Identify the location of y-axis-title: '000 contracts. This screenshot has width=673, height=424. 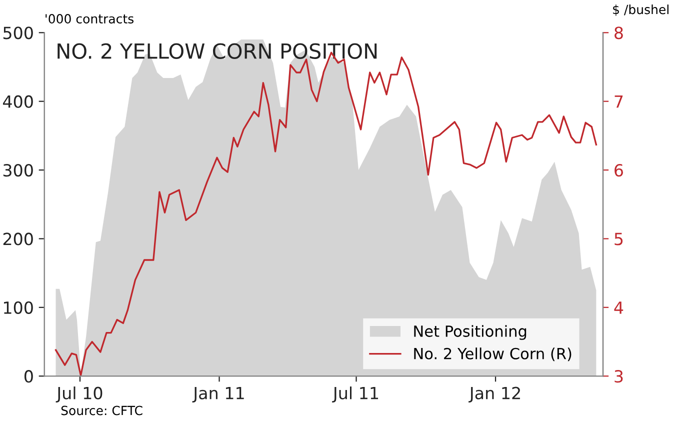
(90, 19).